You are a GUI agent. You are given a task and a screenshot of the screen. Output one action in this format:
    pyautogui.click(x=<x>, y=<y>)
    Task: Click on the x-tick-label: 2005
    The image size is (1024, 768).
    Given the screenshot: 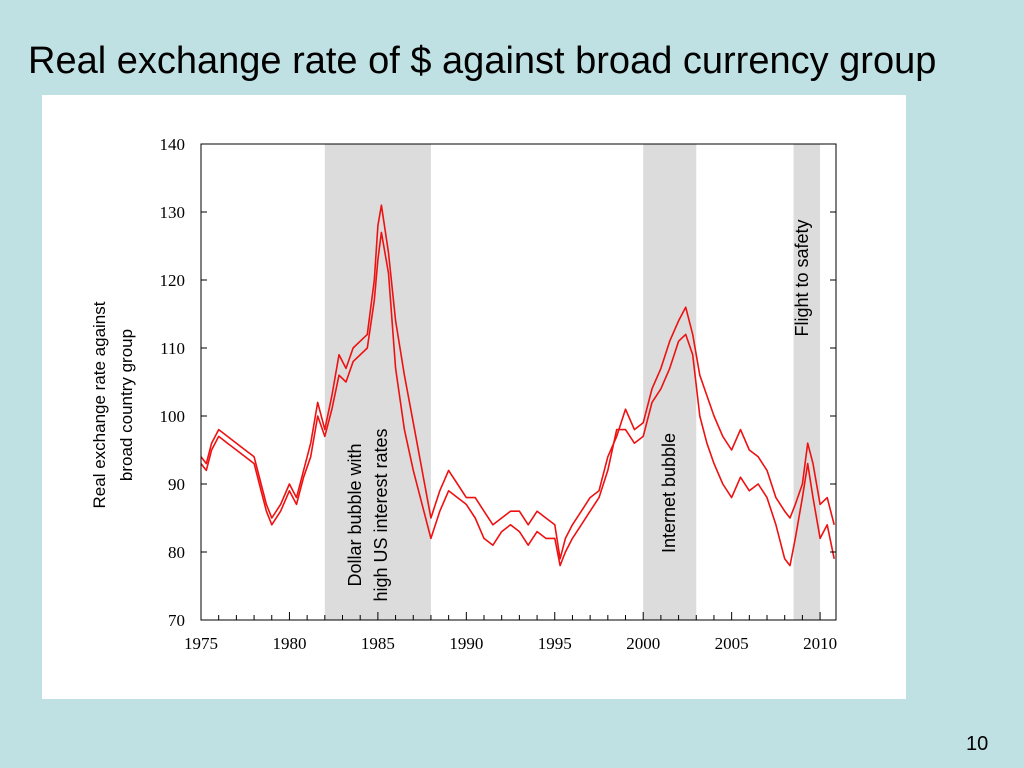 What is the action you would take?
    pyautogui.click(x=732, y=643)
    